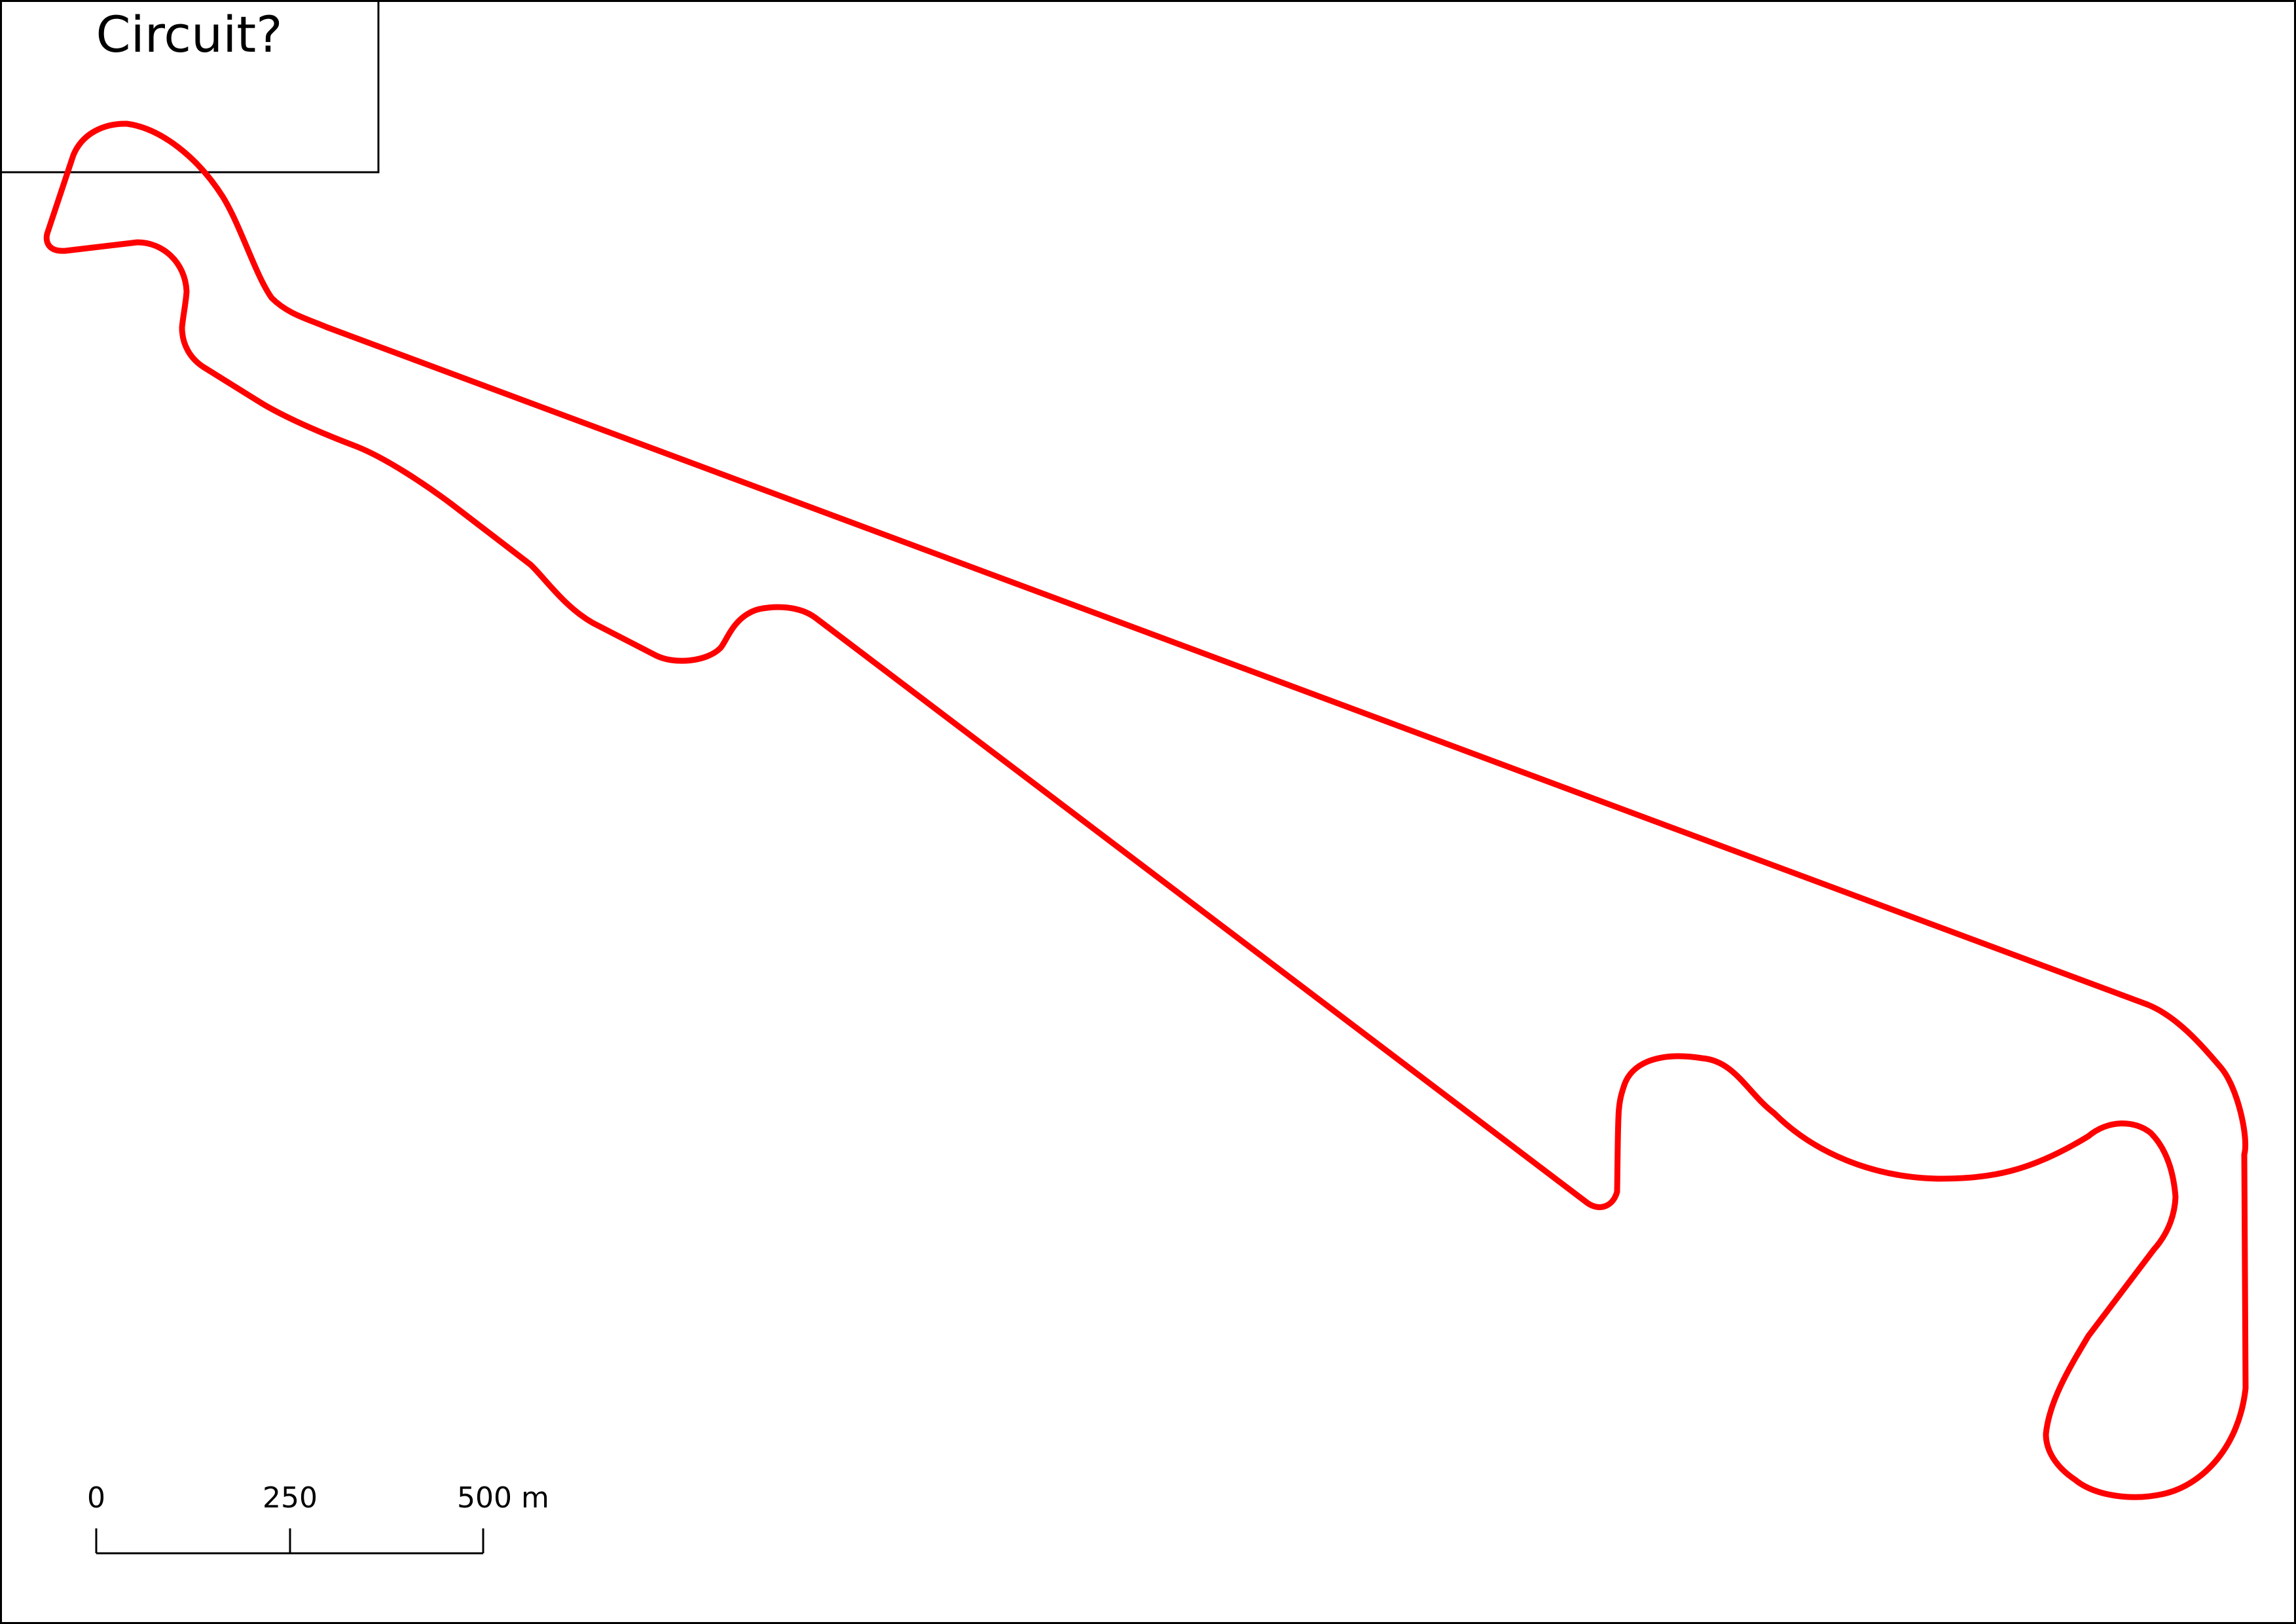 The image size is (2296, 1624). What do you see at coordinates (503, 1498) in the screenshot?
I see `scale-label-500: 500 m` at bounding box center [503, 1498].